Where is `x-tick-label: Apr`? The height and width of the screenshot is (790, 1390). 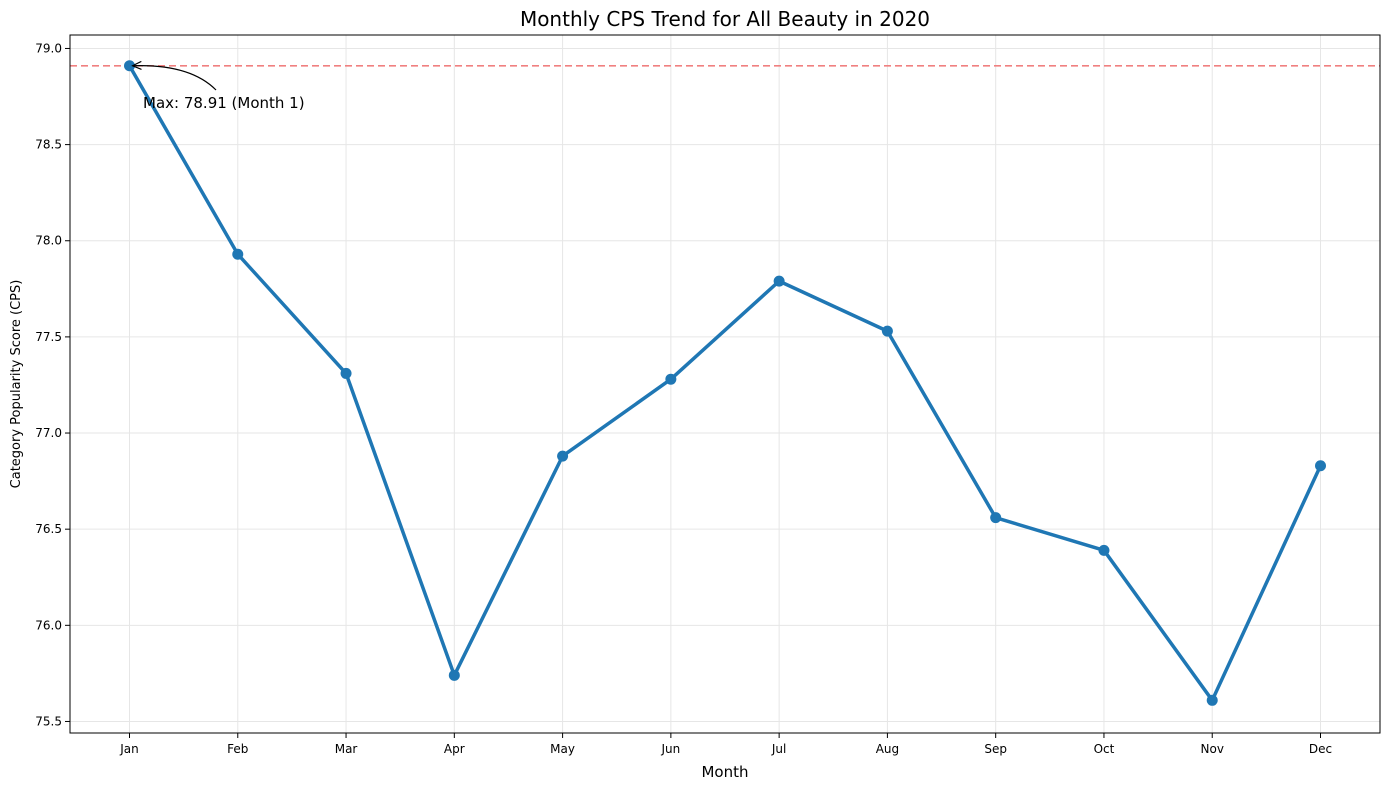
x-tick-label: Apr is located at coordinates (454, 749).